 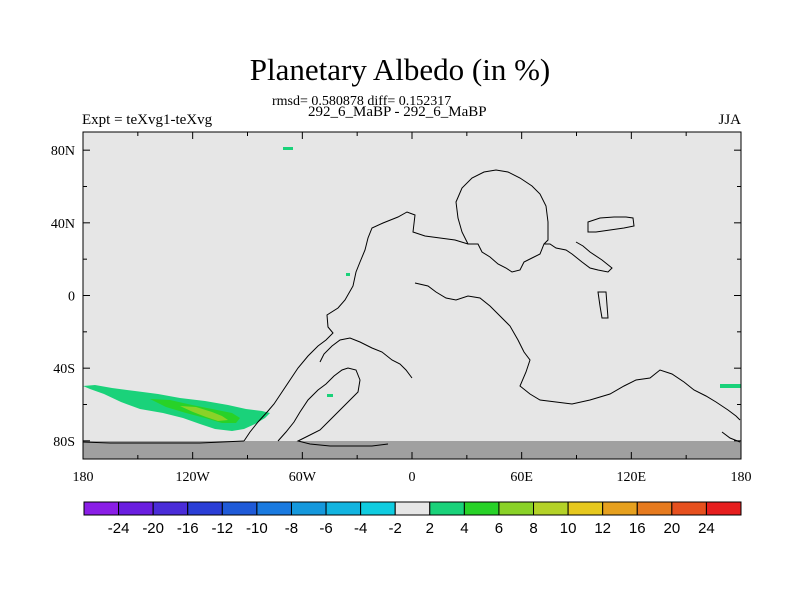 What do you see at coordinates (119, 528) in the screenshot?
I see `colorbar-label: -24` at bounding box center [119, 528].